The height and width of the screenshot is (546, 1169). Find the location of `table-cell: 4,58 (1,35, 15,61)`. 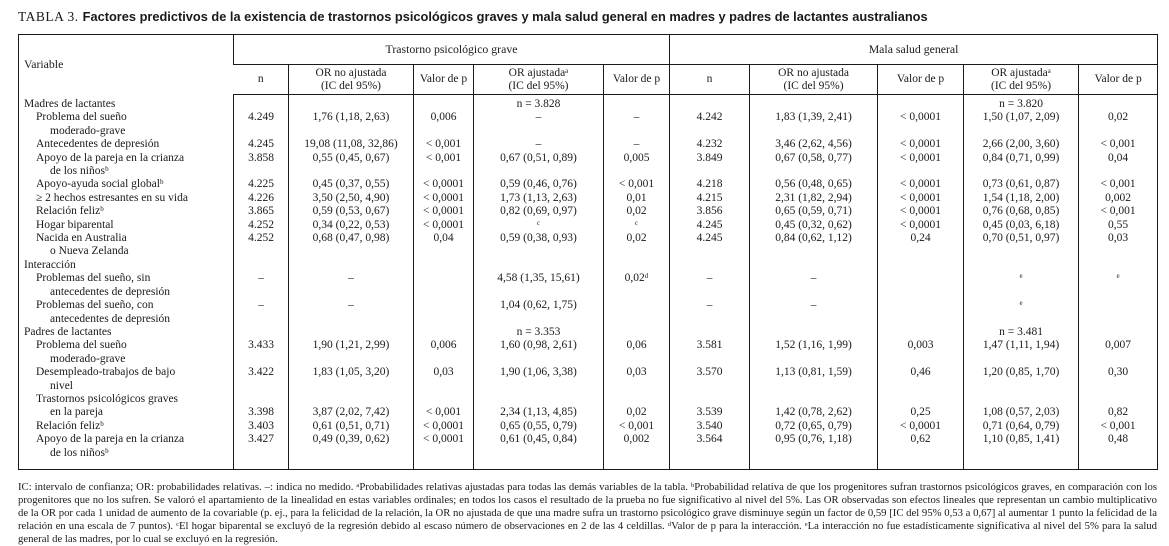

table-cell: 4,58 (1,35, 15,61) is located at coordinates (538, 279).